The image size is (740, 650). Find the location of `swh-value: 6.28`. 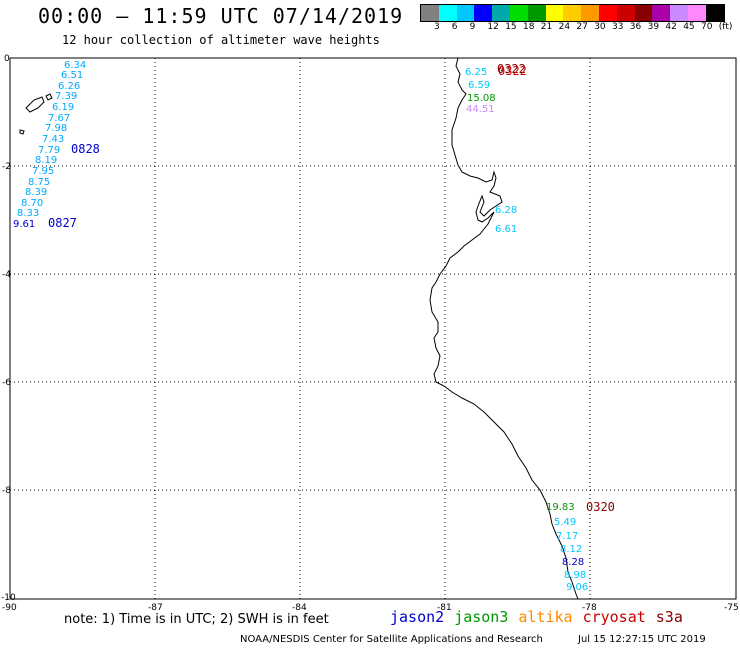

swh-value: 6.28 is located at coordinates (506, 210).